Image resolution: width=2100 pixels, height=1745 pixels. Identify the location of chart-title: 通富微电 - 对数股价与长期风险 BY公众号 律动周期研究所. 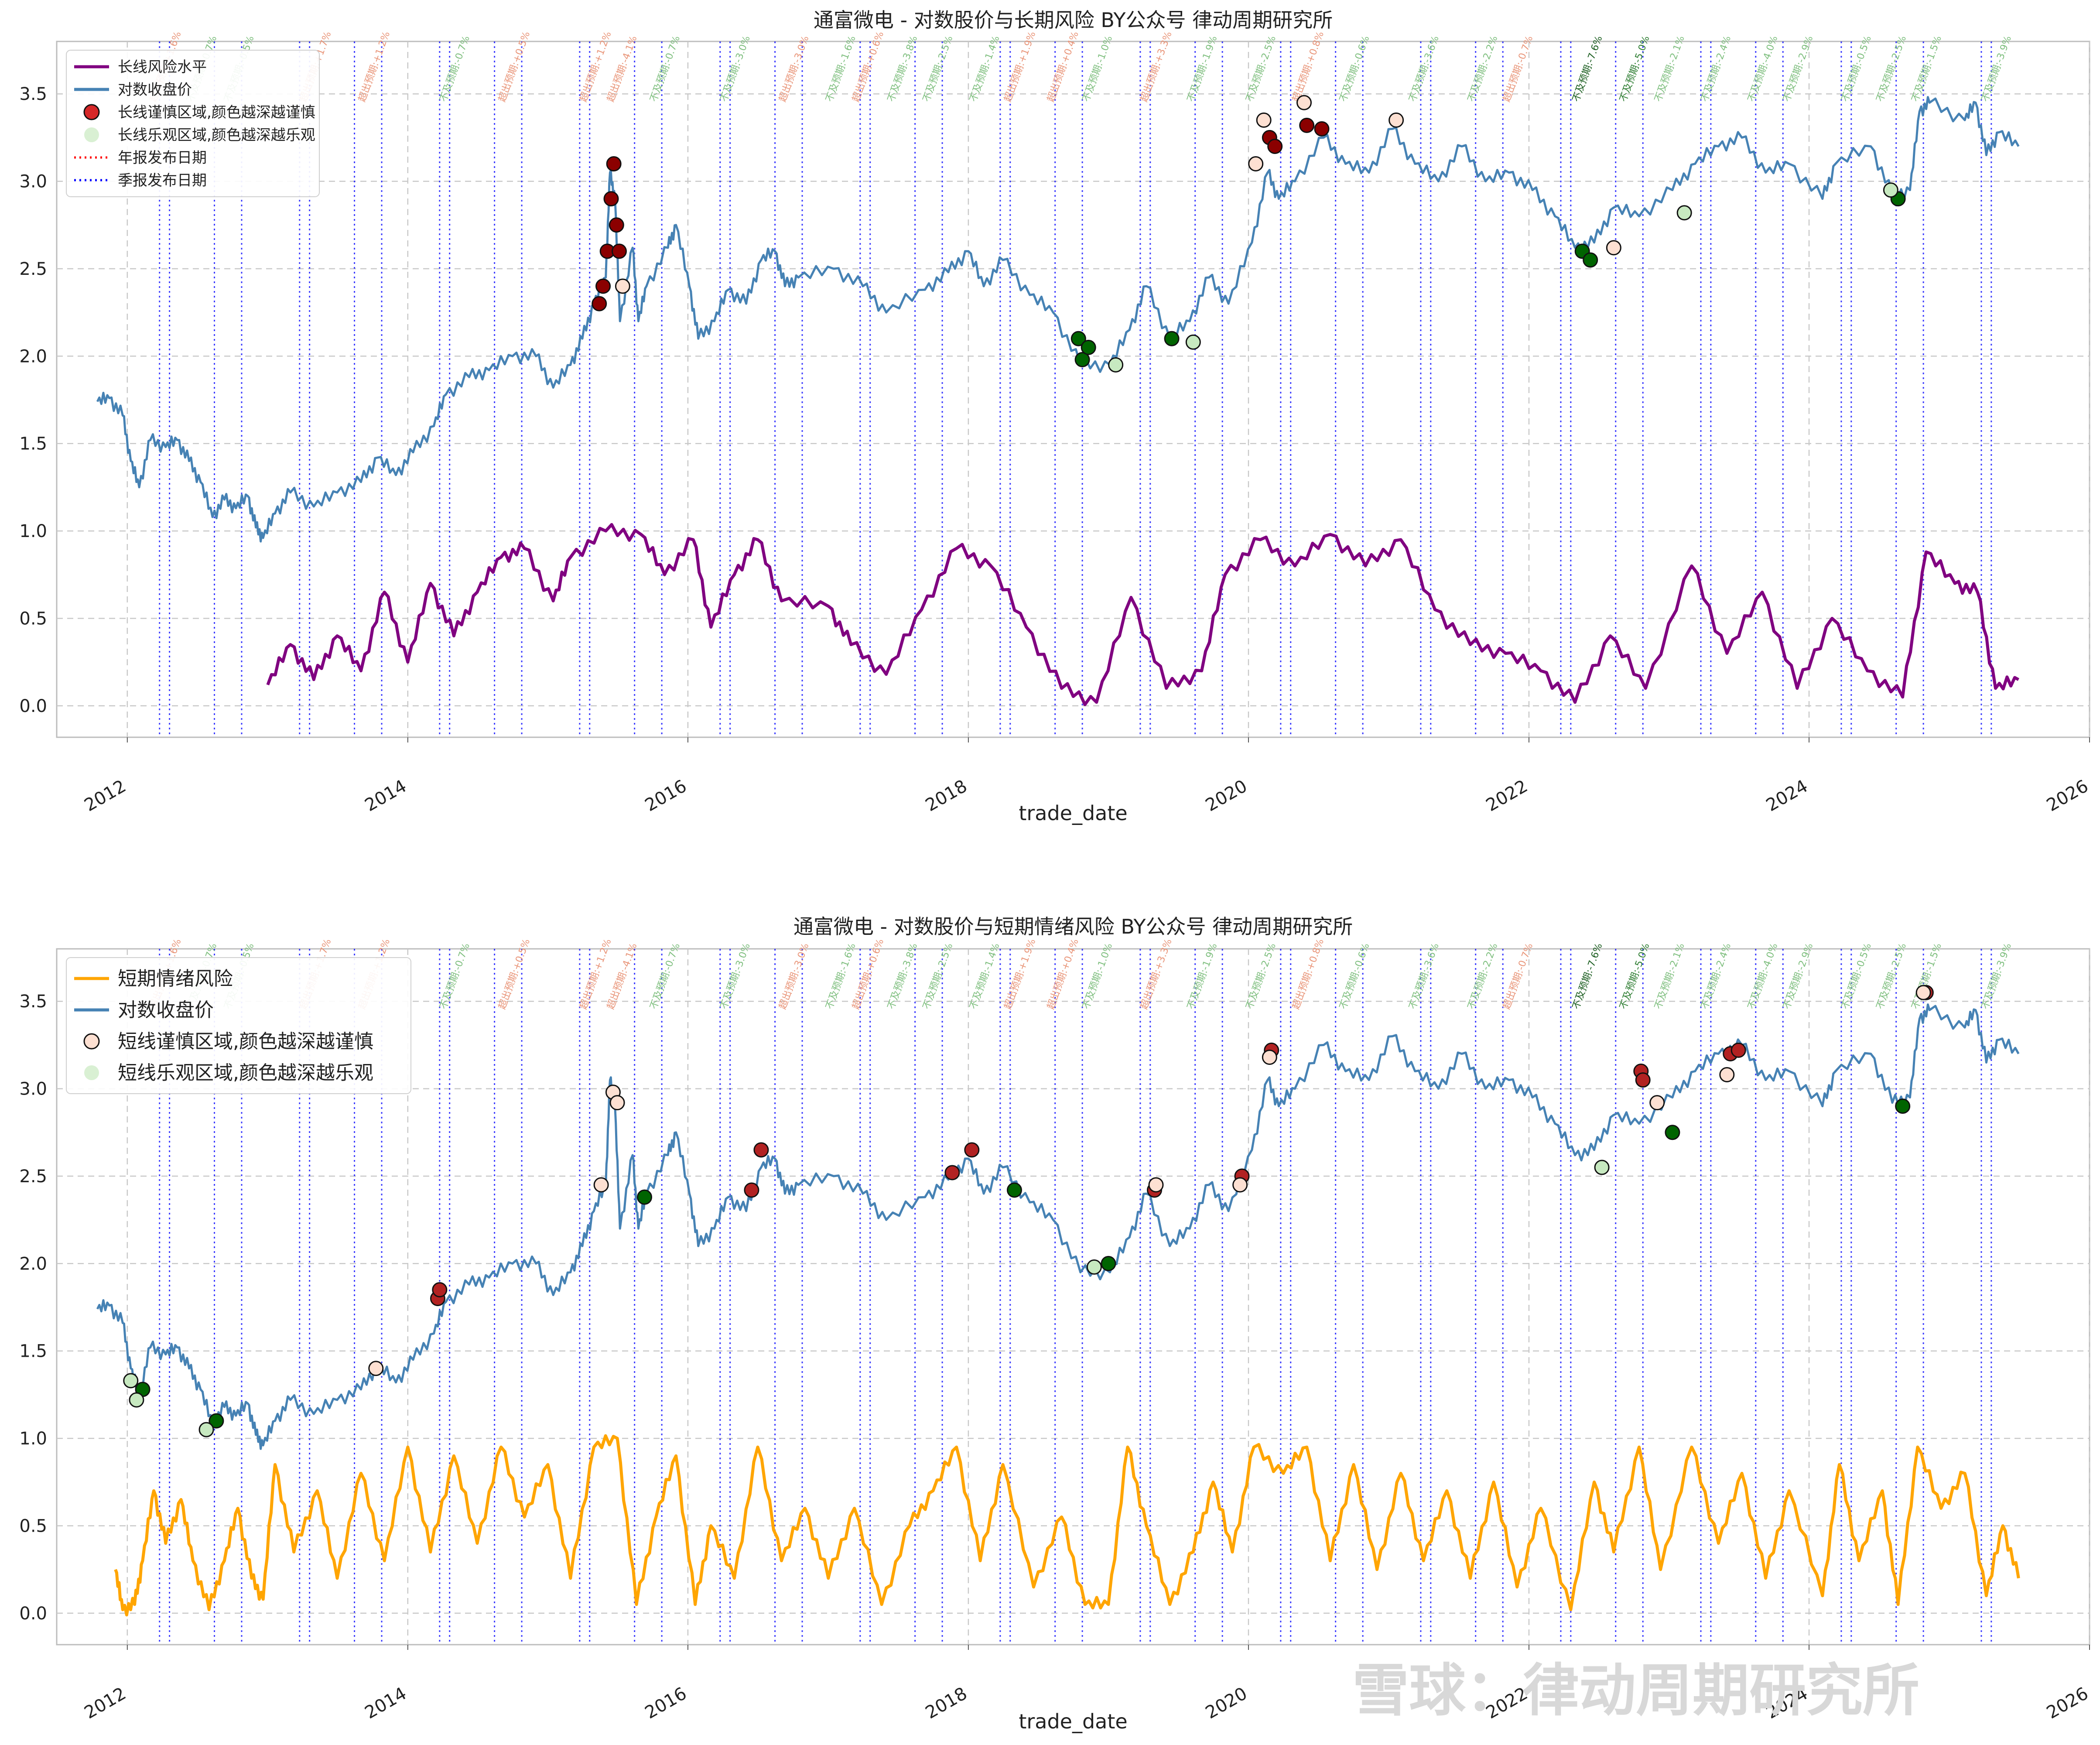
(1074, 20).